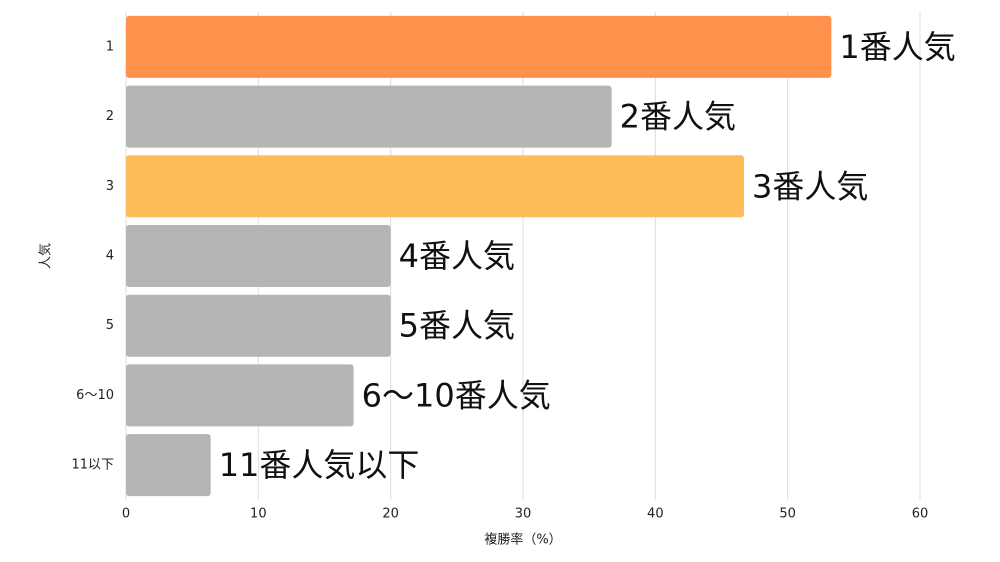 This screenshot has height=562, width=1000. What do you see at coordinates (95, 395) in the screenshot?
I see `y-tick-label: 6〜10` at bounding box center [95, 395].